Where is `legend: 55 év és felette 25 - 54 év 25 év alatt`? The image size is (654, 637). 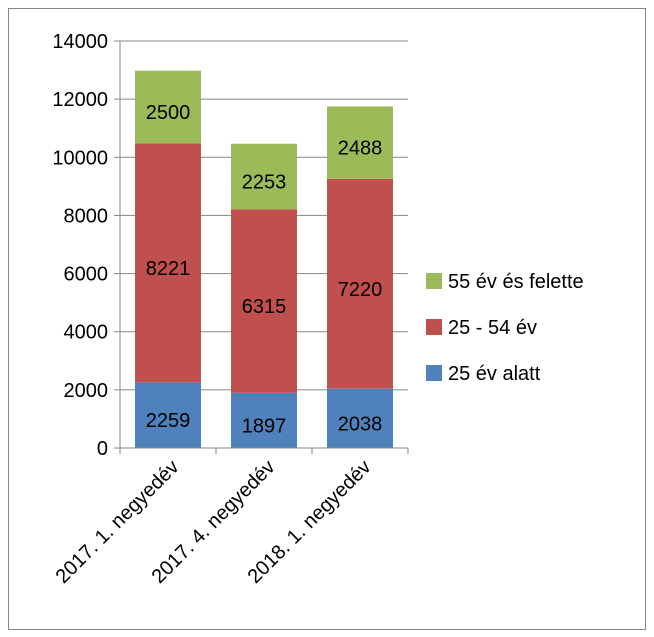 legend: 55 év és felette 25 - 54 év 25 év alatt is located at coordinates (505, 328).